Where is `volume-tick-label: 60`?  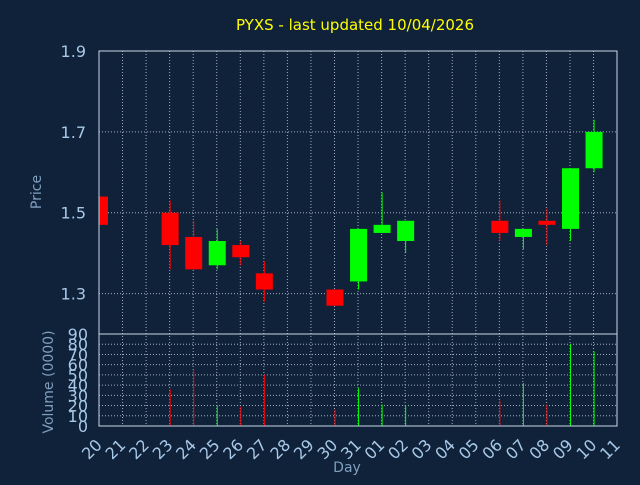 volume-tick-label: 60 is located at coordinates (78, 365).